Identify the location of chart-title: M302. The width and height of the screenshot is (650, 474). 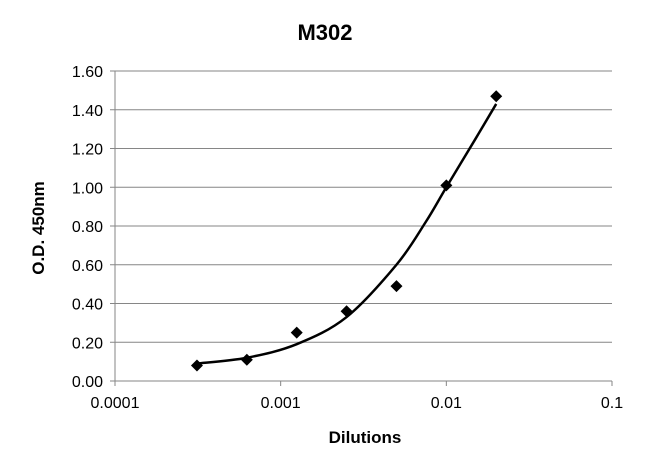
(324, 32).